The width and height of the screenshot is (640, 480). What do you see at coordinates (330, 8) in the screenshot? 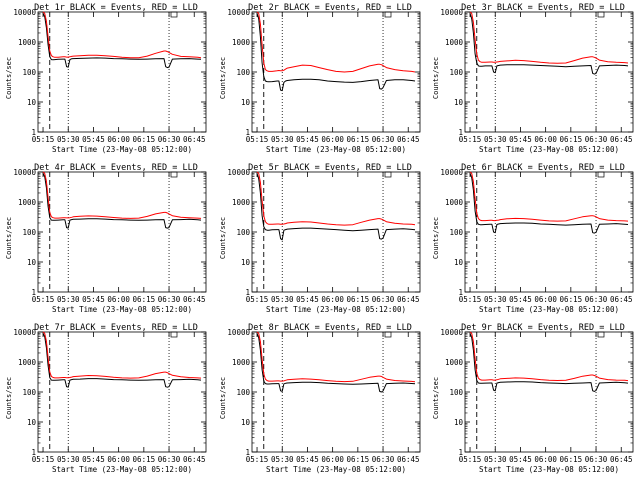
I see `chart-title: Det 2r BLACK = Events, RED = LLD` at bounding box center [330, 8].